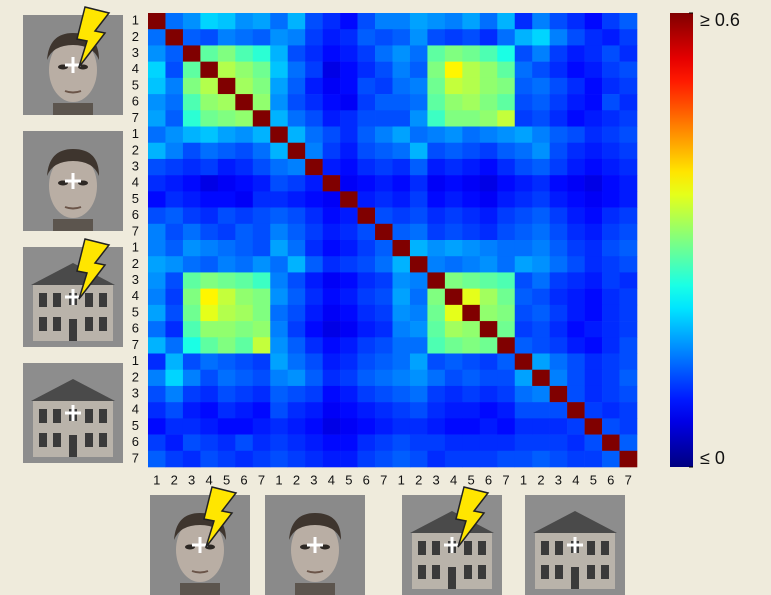 The image size is (771, 595). Describe the element at coordinates (135, 52) in the screenshot. I see `row-label: 3` at that location.